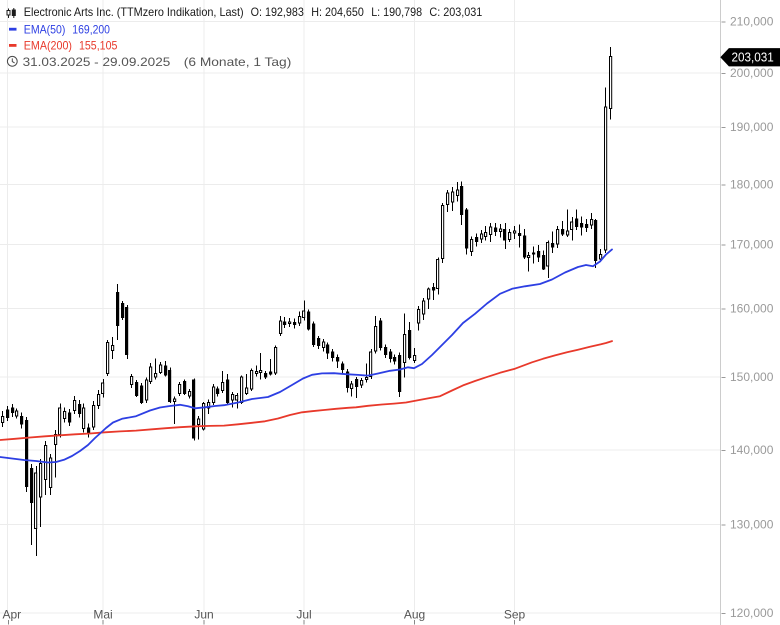 The image size is (780, 625). Describe the element at coordinates (455, 12) in the screenshot. I see `svg-text: C: 203,031` at that location.